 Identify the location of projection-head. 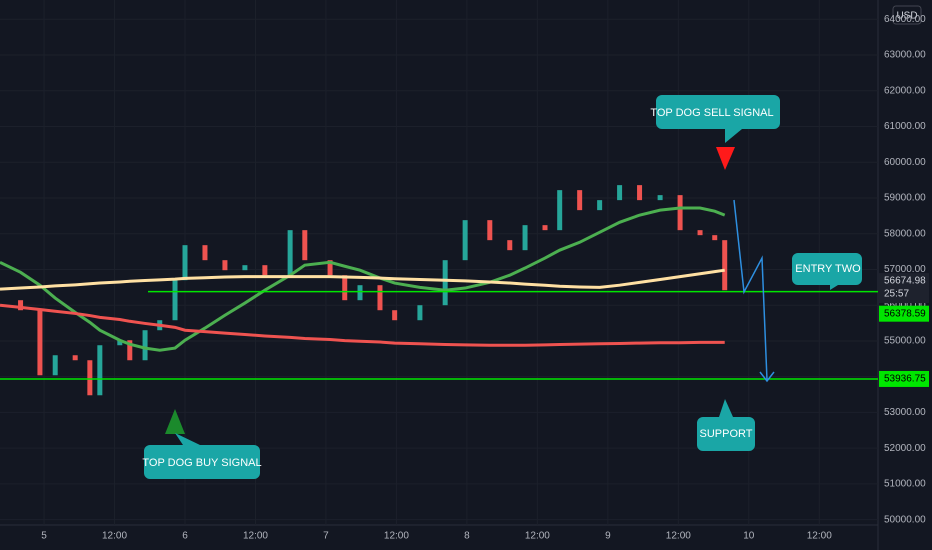
(767, 377).